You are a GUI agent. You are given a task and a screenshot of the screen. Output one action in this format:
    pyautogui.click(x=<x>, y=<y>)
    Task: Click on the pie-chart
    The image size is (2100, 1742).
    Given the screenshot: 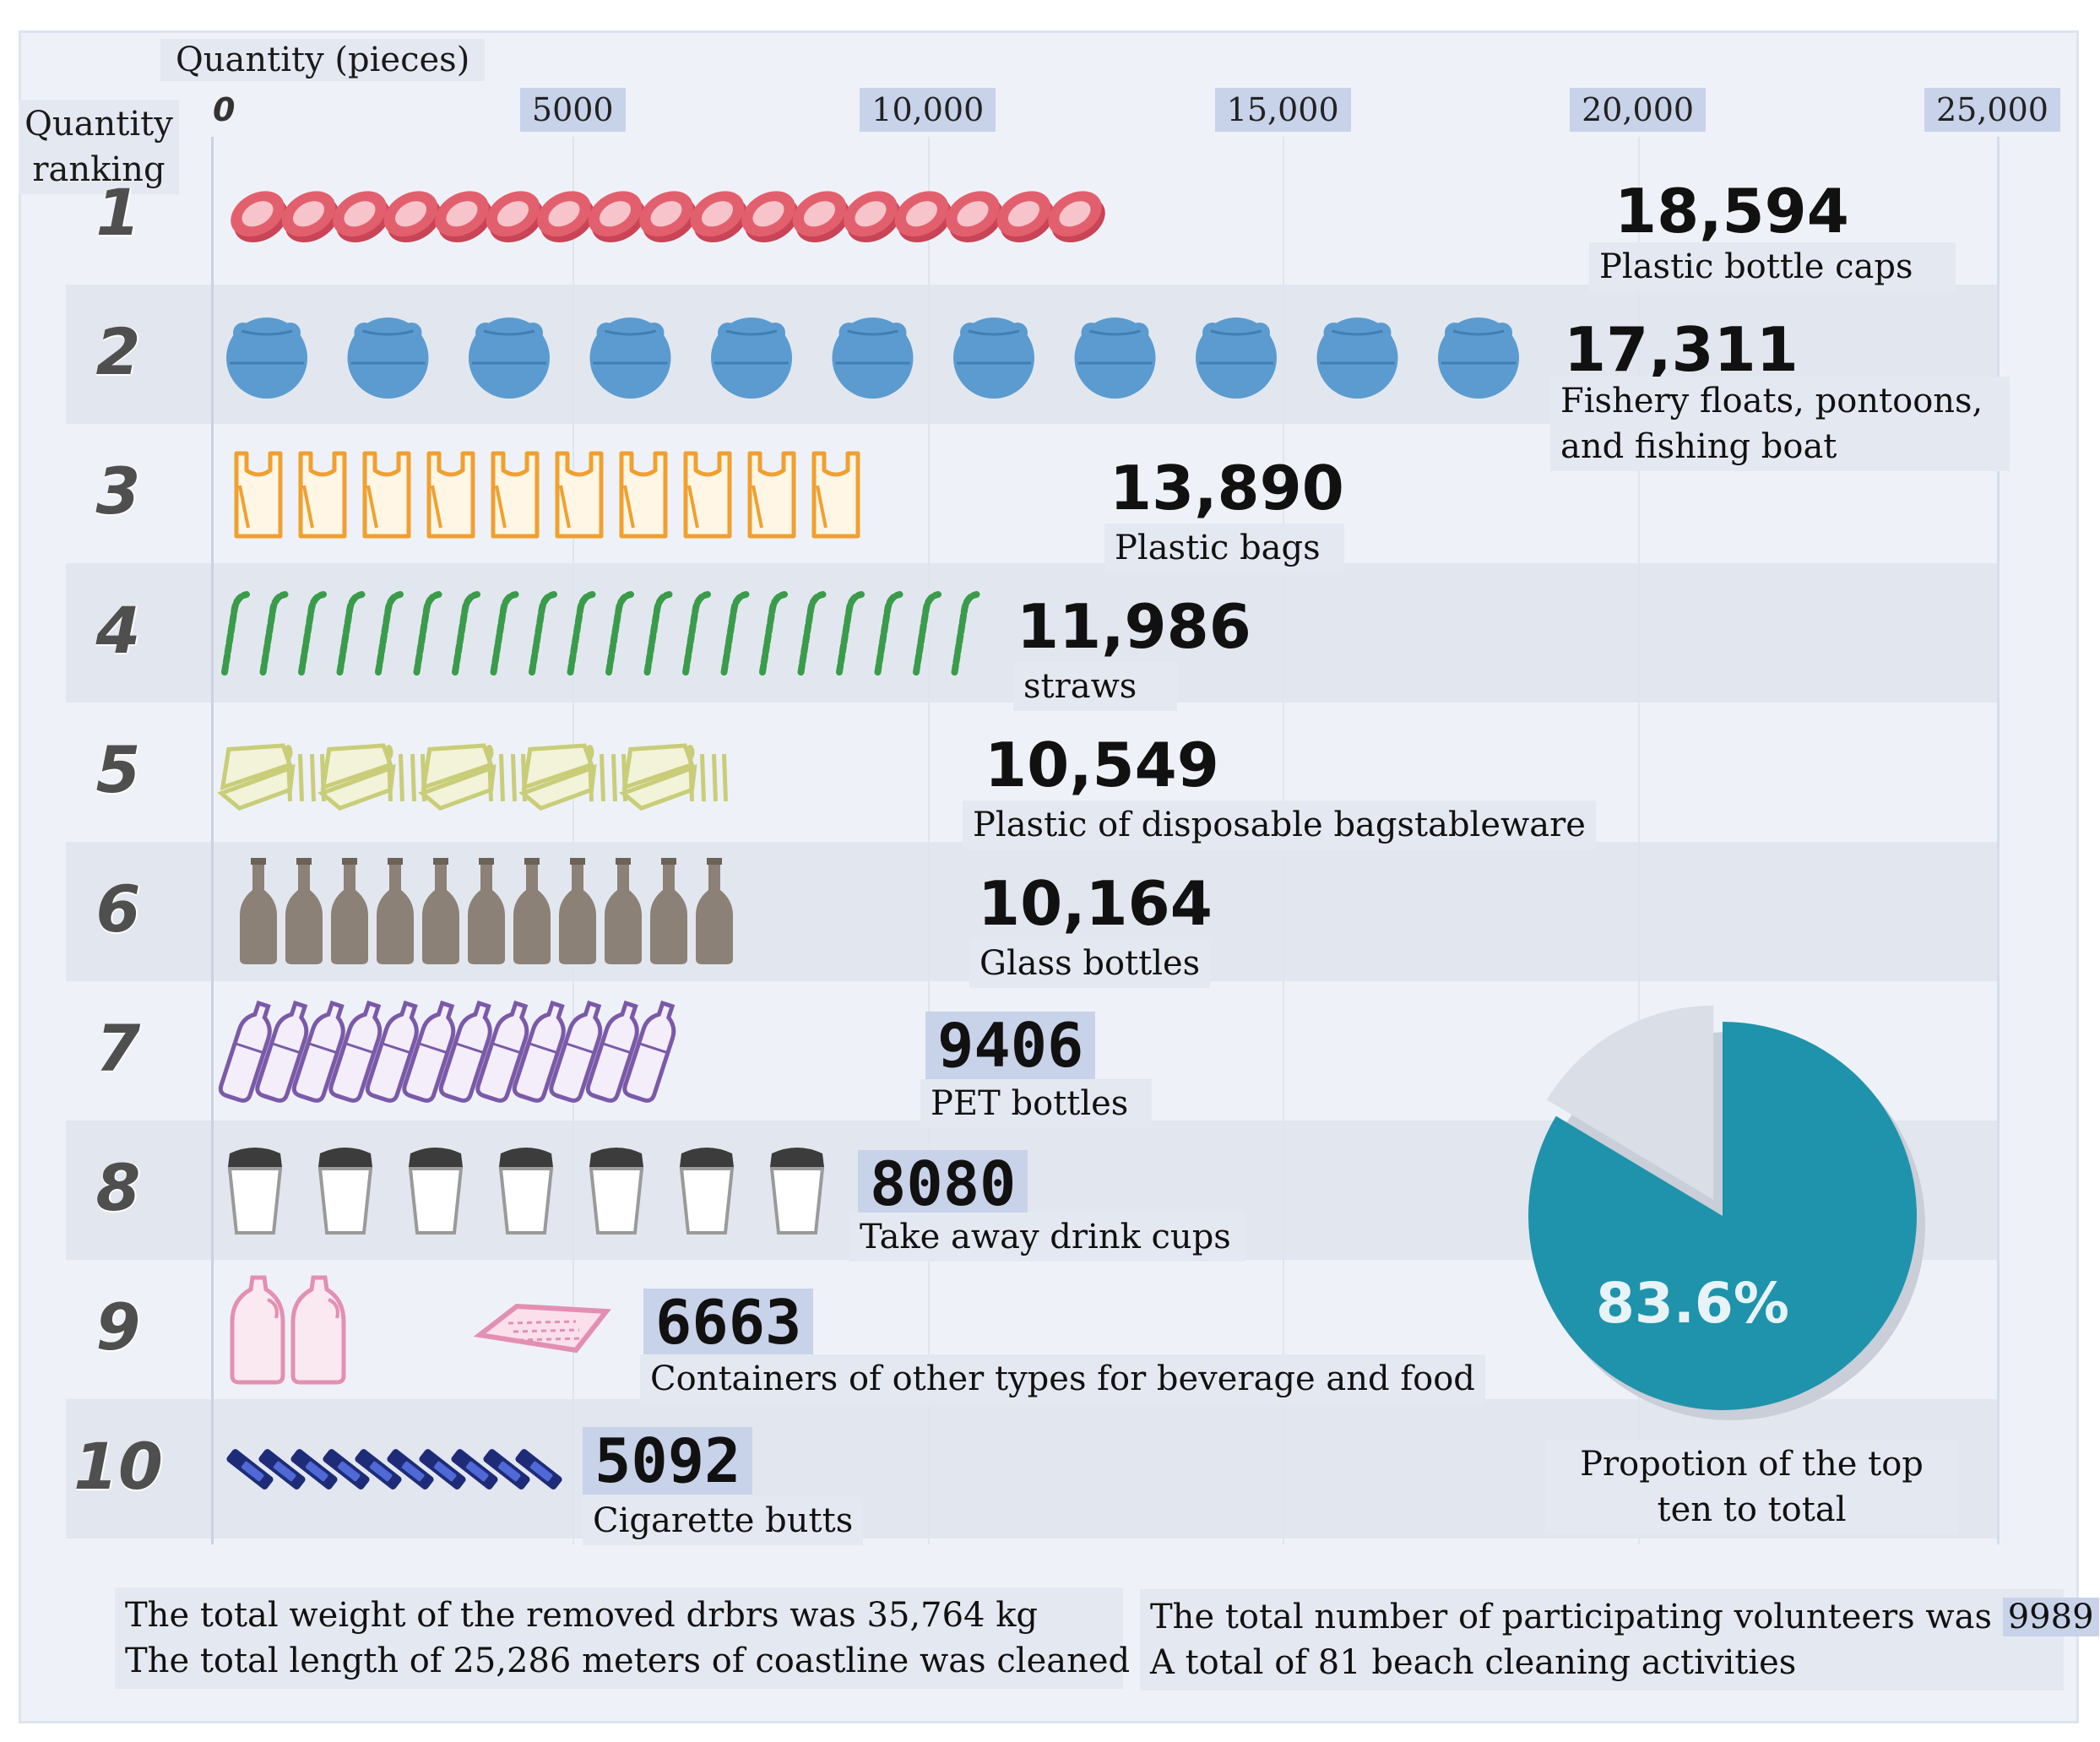 What is the action you would take?
    pyautogui.click(x=1727, y=1212)
    